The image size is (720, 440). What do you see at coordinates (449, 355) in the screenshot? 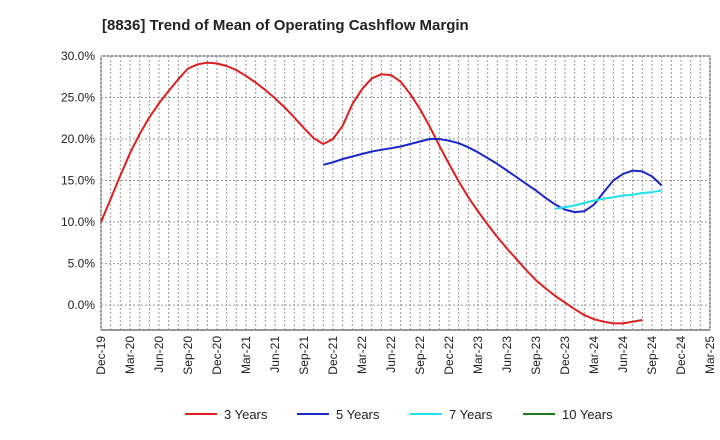
I see `x-tick-label: Dec-22` at bounding box center [449, 355].